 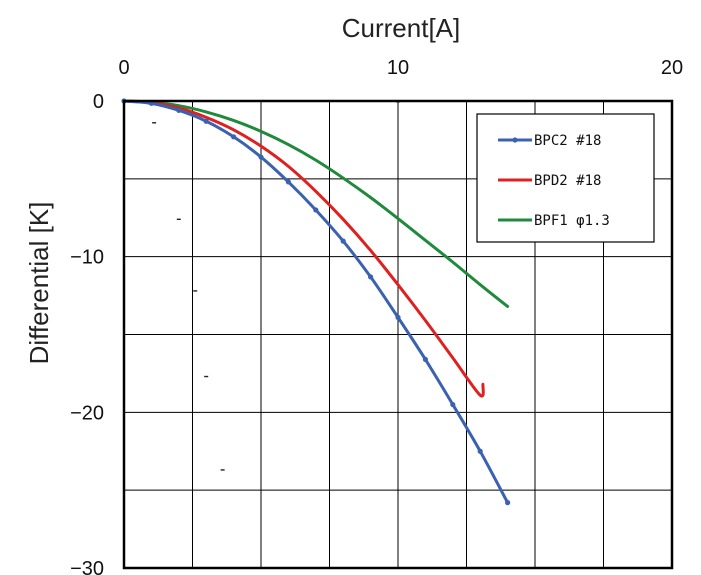 I want to click on y-tick-label: 0, so click(x=98, y=102).